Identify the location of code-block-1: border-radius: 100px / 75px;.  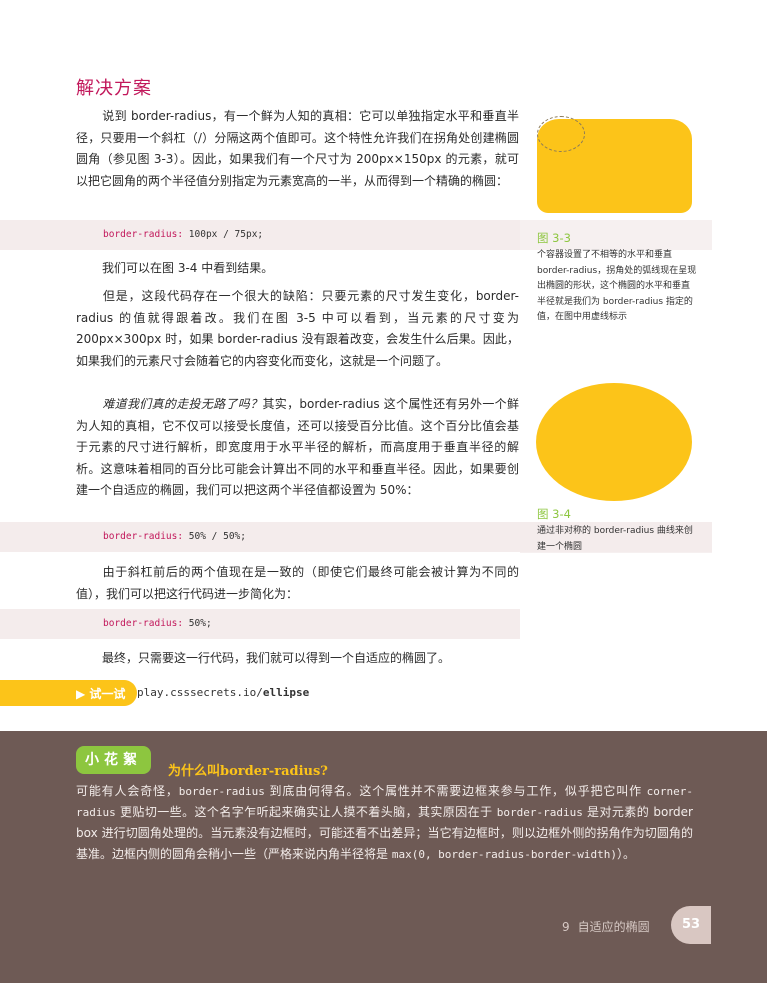
(260, 235).